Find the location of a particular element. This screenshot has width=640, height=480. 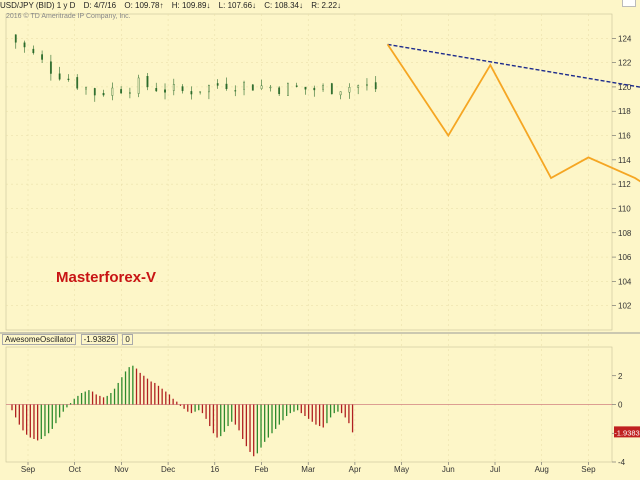

range-value: R: 2.22↓ is located at coordinates (326, 5).